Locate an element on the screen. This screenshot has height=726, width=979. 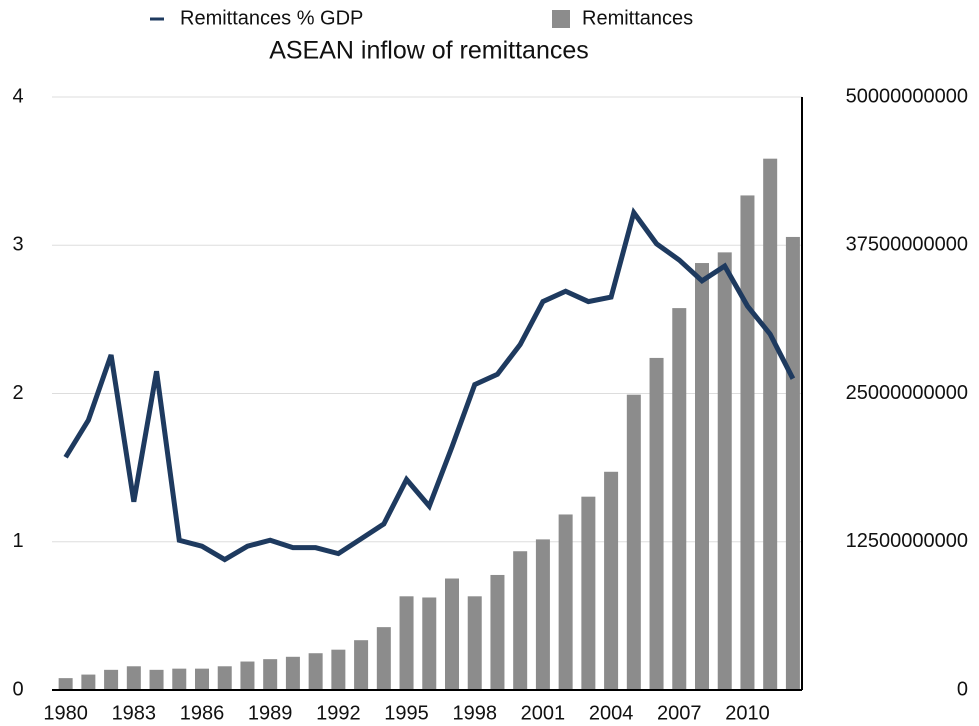
chart-title: ASEAN inflow of remittances is located at coordinates (429, 51).